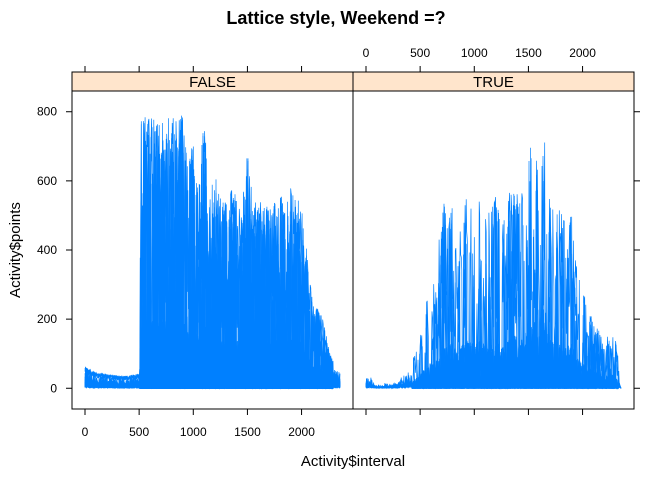 The image size is (672, 480). Describe the element at coordinates (582, 53) in the screenshot. I see `x-tick-label-top: 2000` at that location.